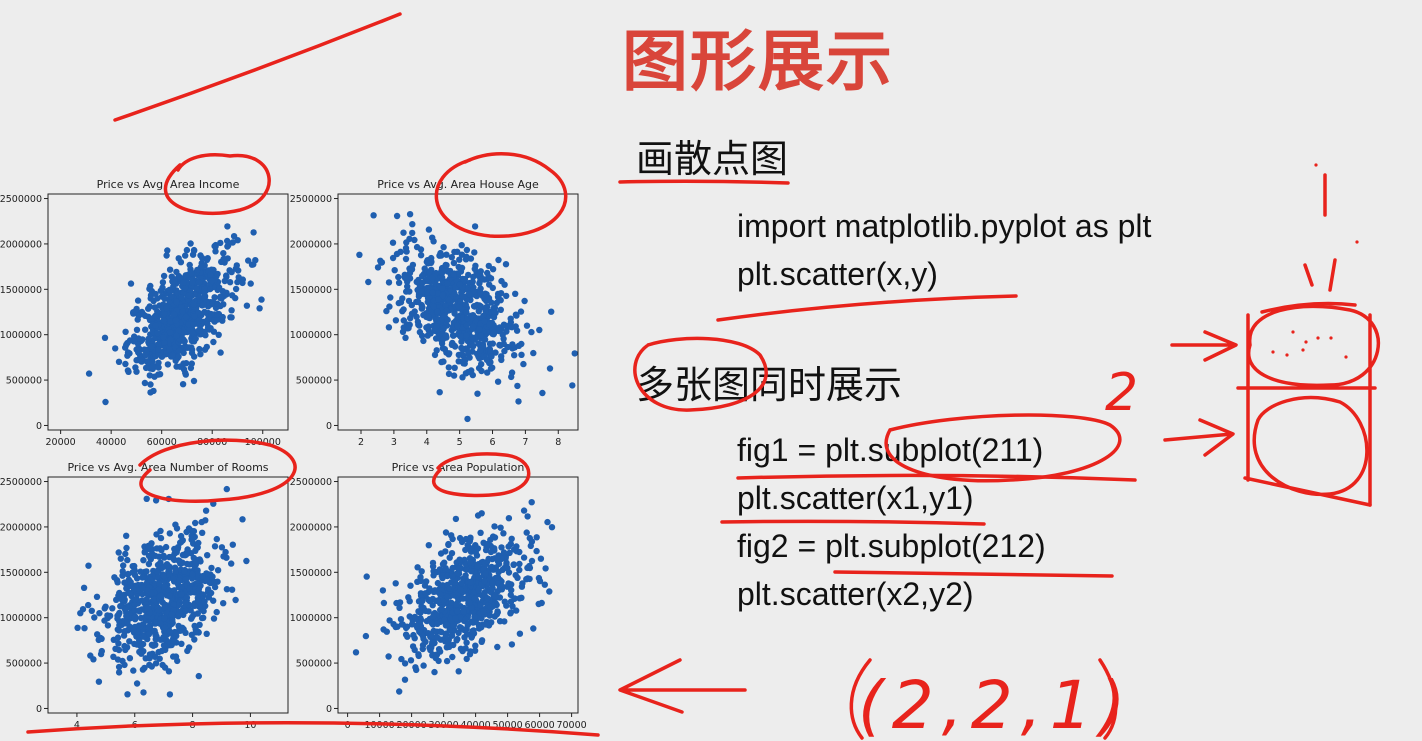 This screenshot has width=1422, height=741. What do you see at coordinates (77, 725) in the screenshot?
I see `x-tick-label: 4` at bounding box center [77, 725].